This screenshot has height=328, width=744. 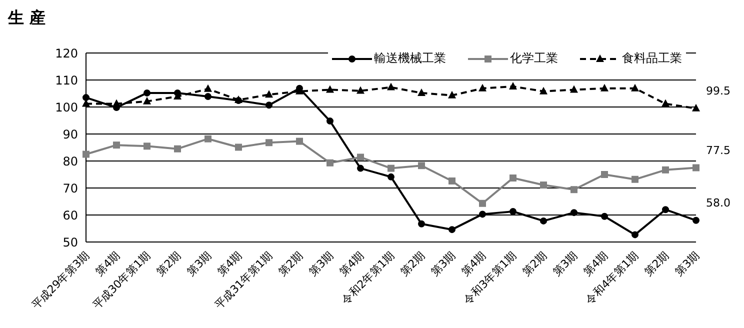 What do you see at coordinates (718, 150) in the screenshot?
I see `data-label: 77.5` at bounding box center [718, 150].